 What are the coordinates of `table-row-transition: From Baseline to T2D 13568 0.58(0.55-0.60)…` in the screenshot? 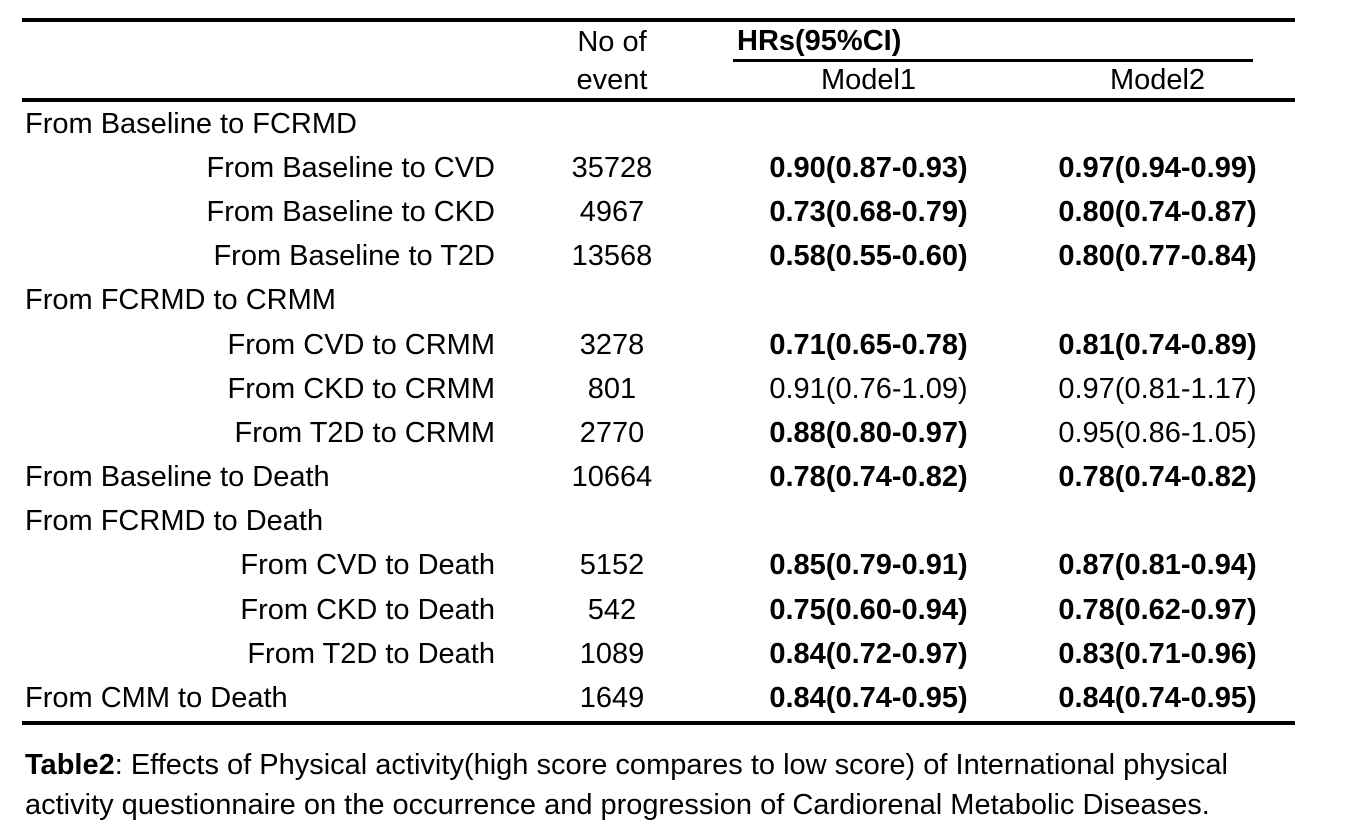 It's located at (658, 257).